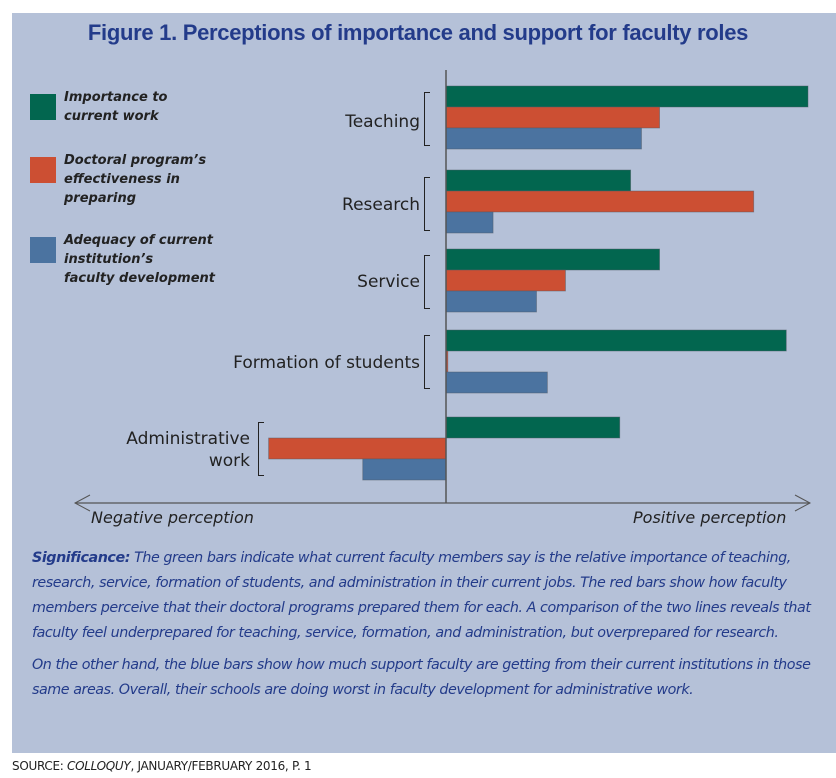  What do you see at coordinates (109, 259) in the screenshot?
I see `legend-line: institution’s` at bounding box center [109, 259].